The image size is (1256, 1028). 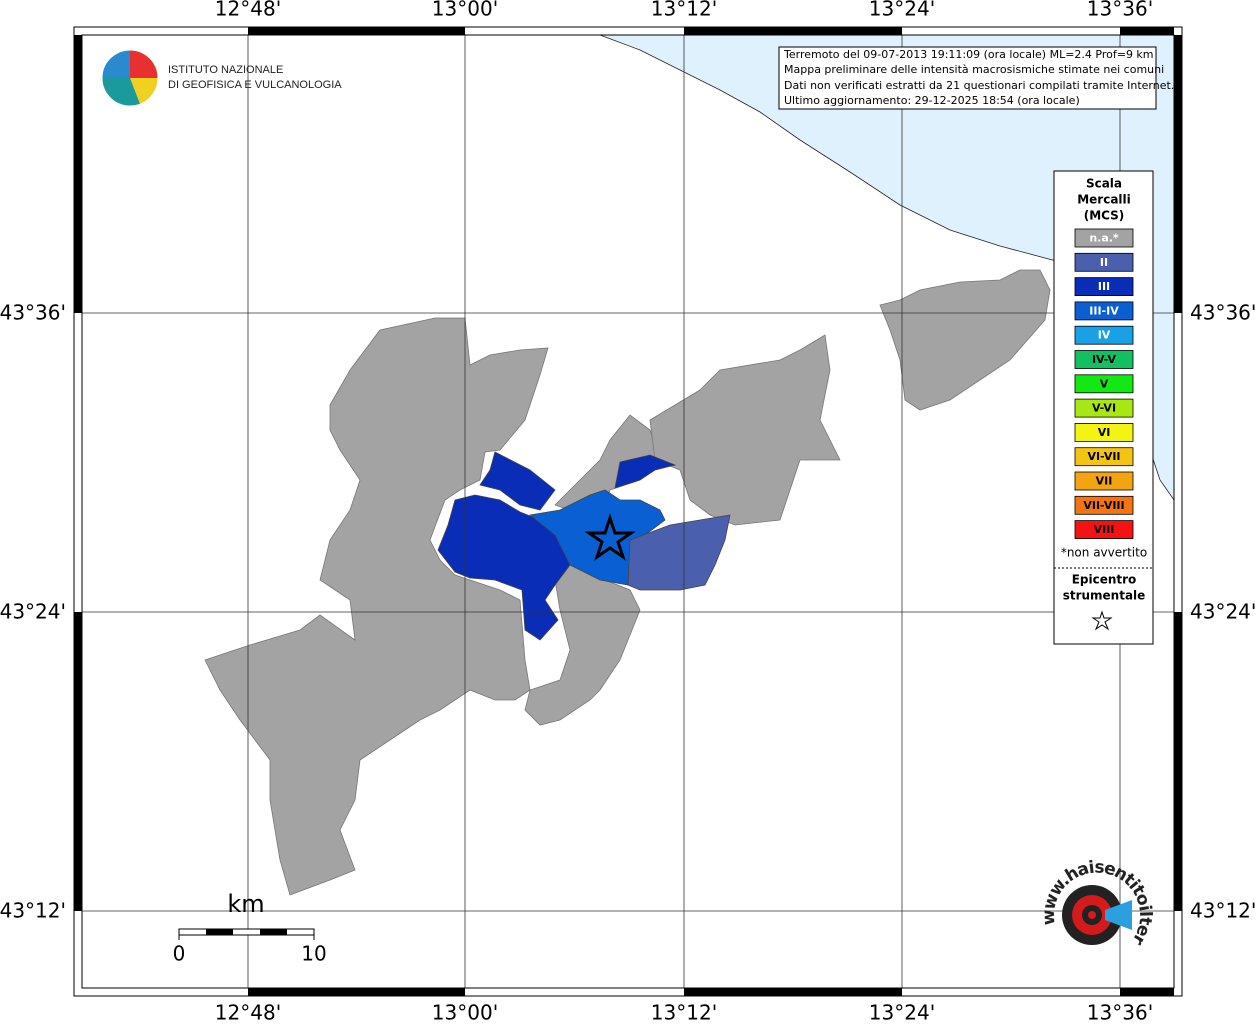 I want to click on legend-label: V, so click(x=1104, y=383).